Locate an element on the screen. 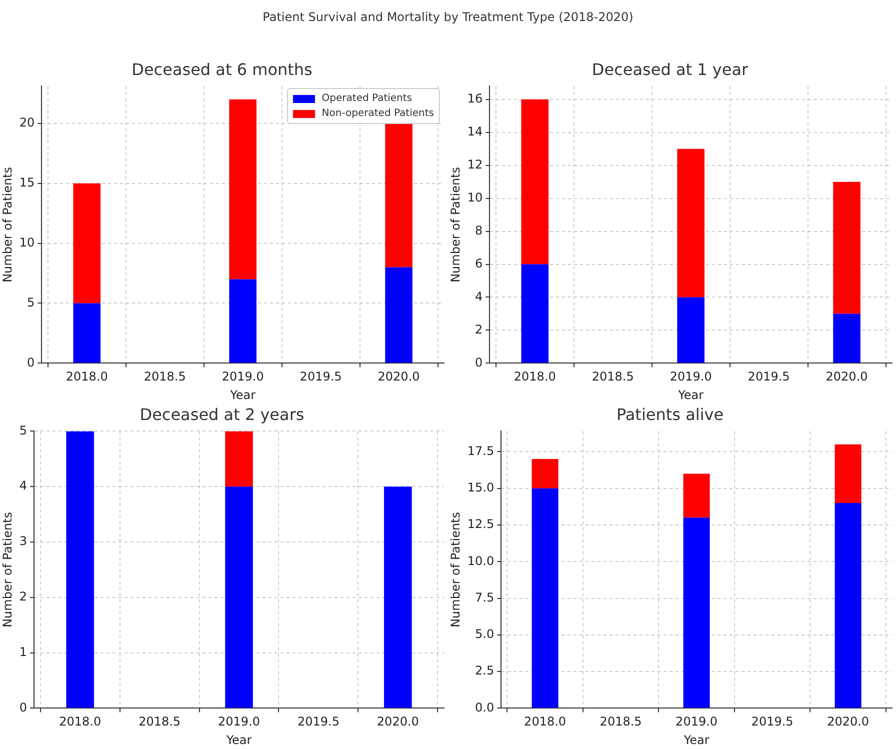  y-tick-label: 0.0 is located at coordinates (484, 707).